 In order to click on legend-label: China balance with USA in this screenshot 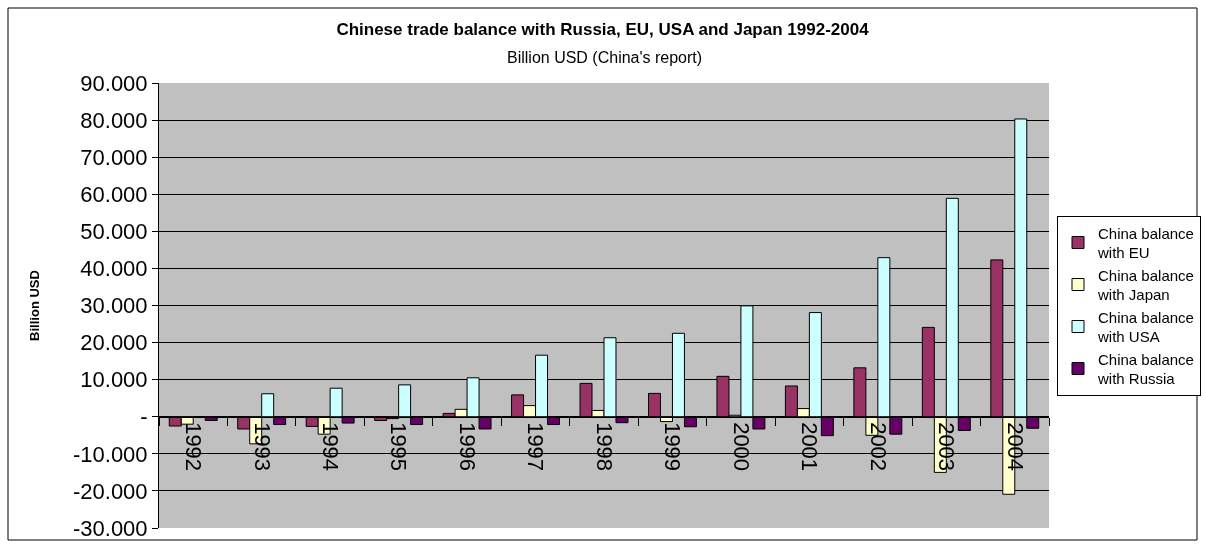, I will do `click(1145, 327)`.